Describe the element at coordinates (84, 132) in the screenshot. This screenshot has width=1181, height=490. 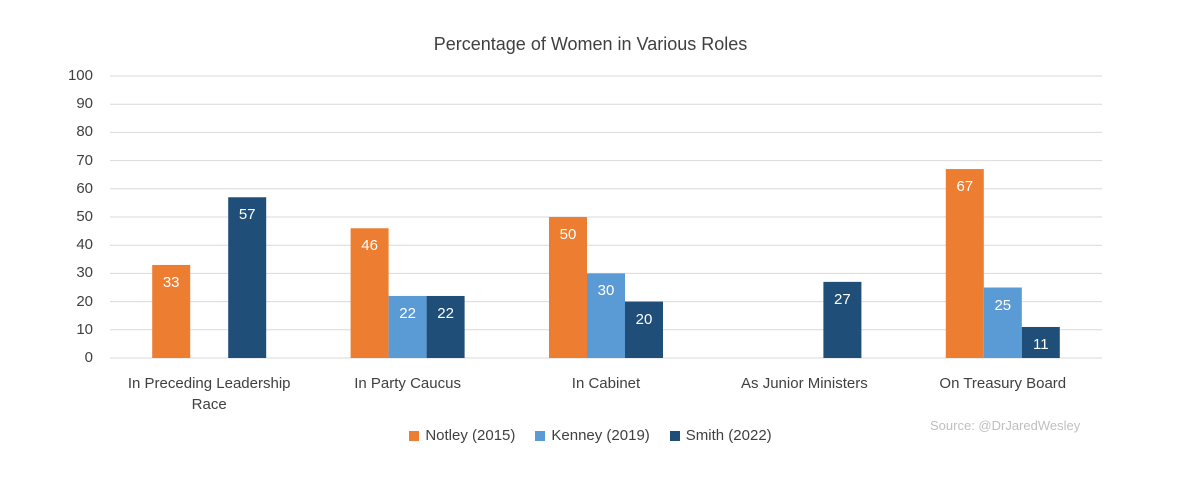
I see `y-tick-label: 80` at that location.